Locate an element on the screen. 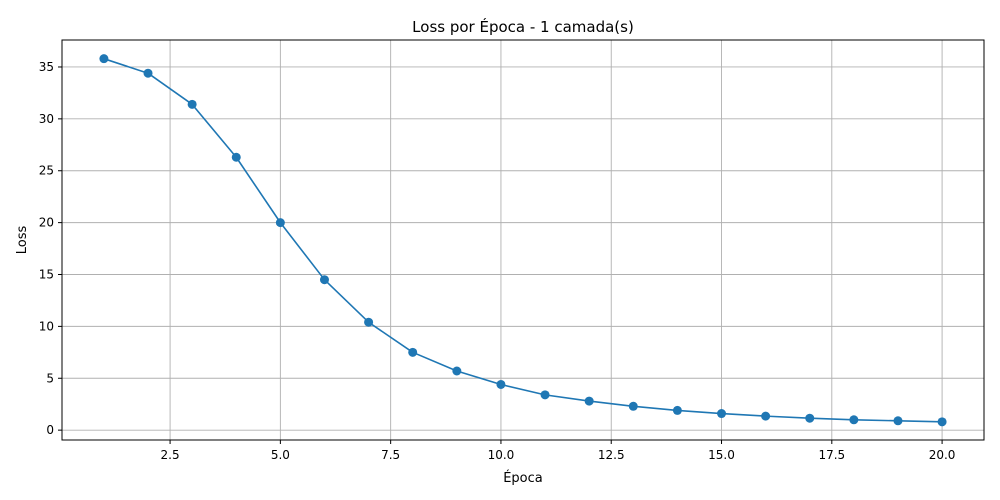 The height and width of the screenshot is (500, 1000). y-tick-label: 15 is located at coordinates (46, 275).